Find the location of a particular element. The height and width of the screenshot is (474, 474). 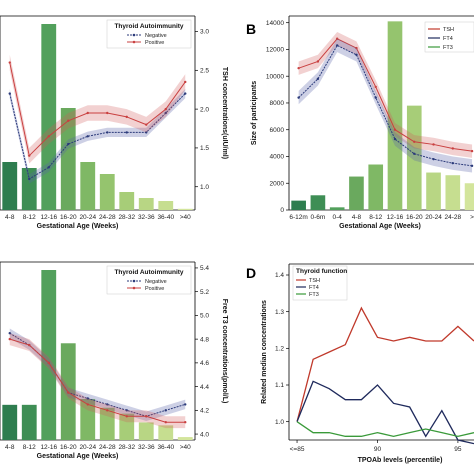

a-xlabel: Gestational Age (Weeks) is located at coordinates (78, 226).